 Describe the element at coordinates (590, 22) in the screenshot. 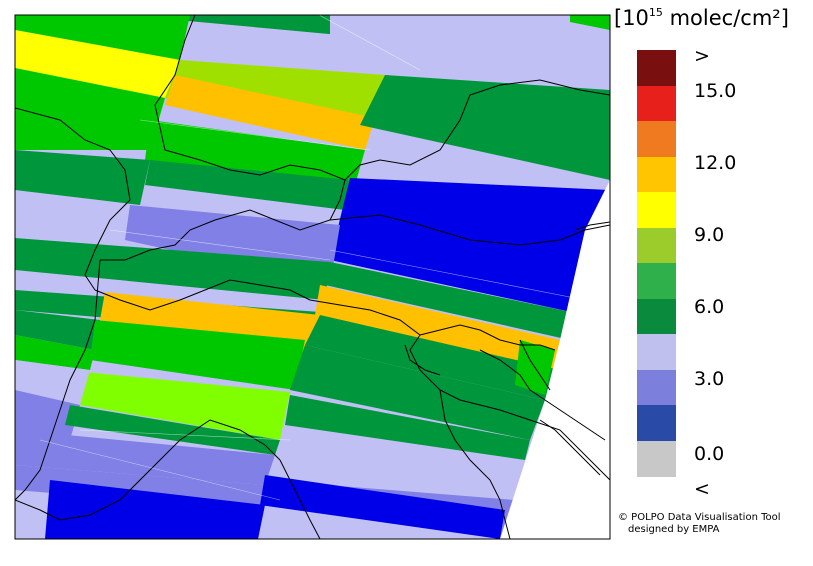

I see `swath-top-right-green` at that location.